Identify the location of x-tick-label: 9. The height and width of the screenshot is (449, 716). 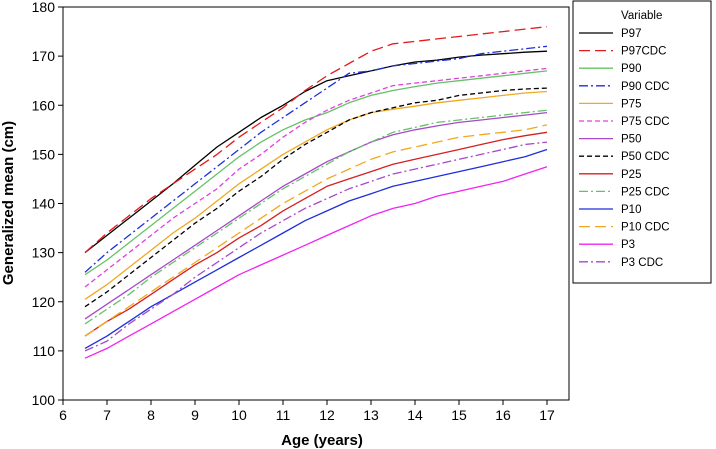
(195, 415).